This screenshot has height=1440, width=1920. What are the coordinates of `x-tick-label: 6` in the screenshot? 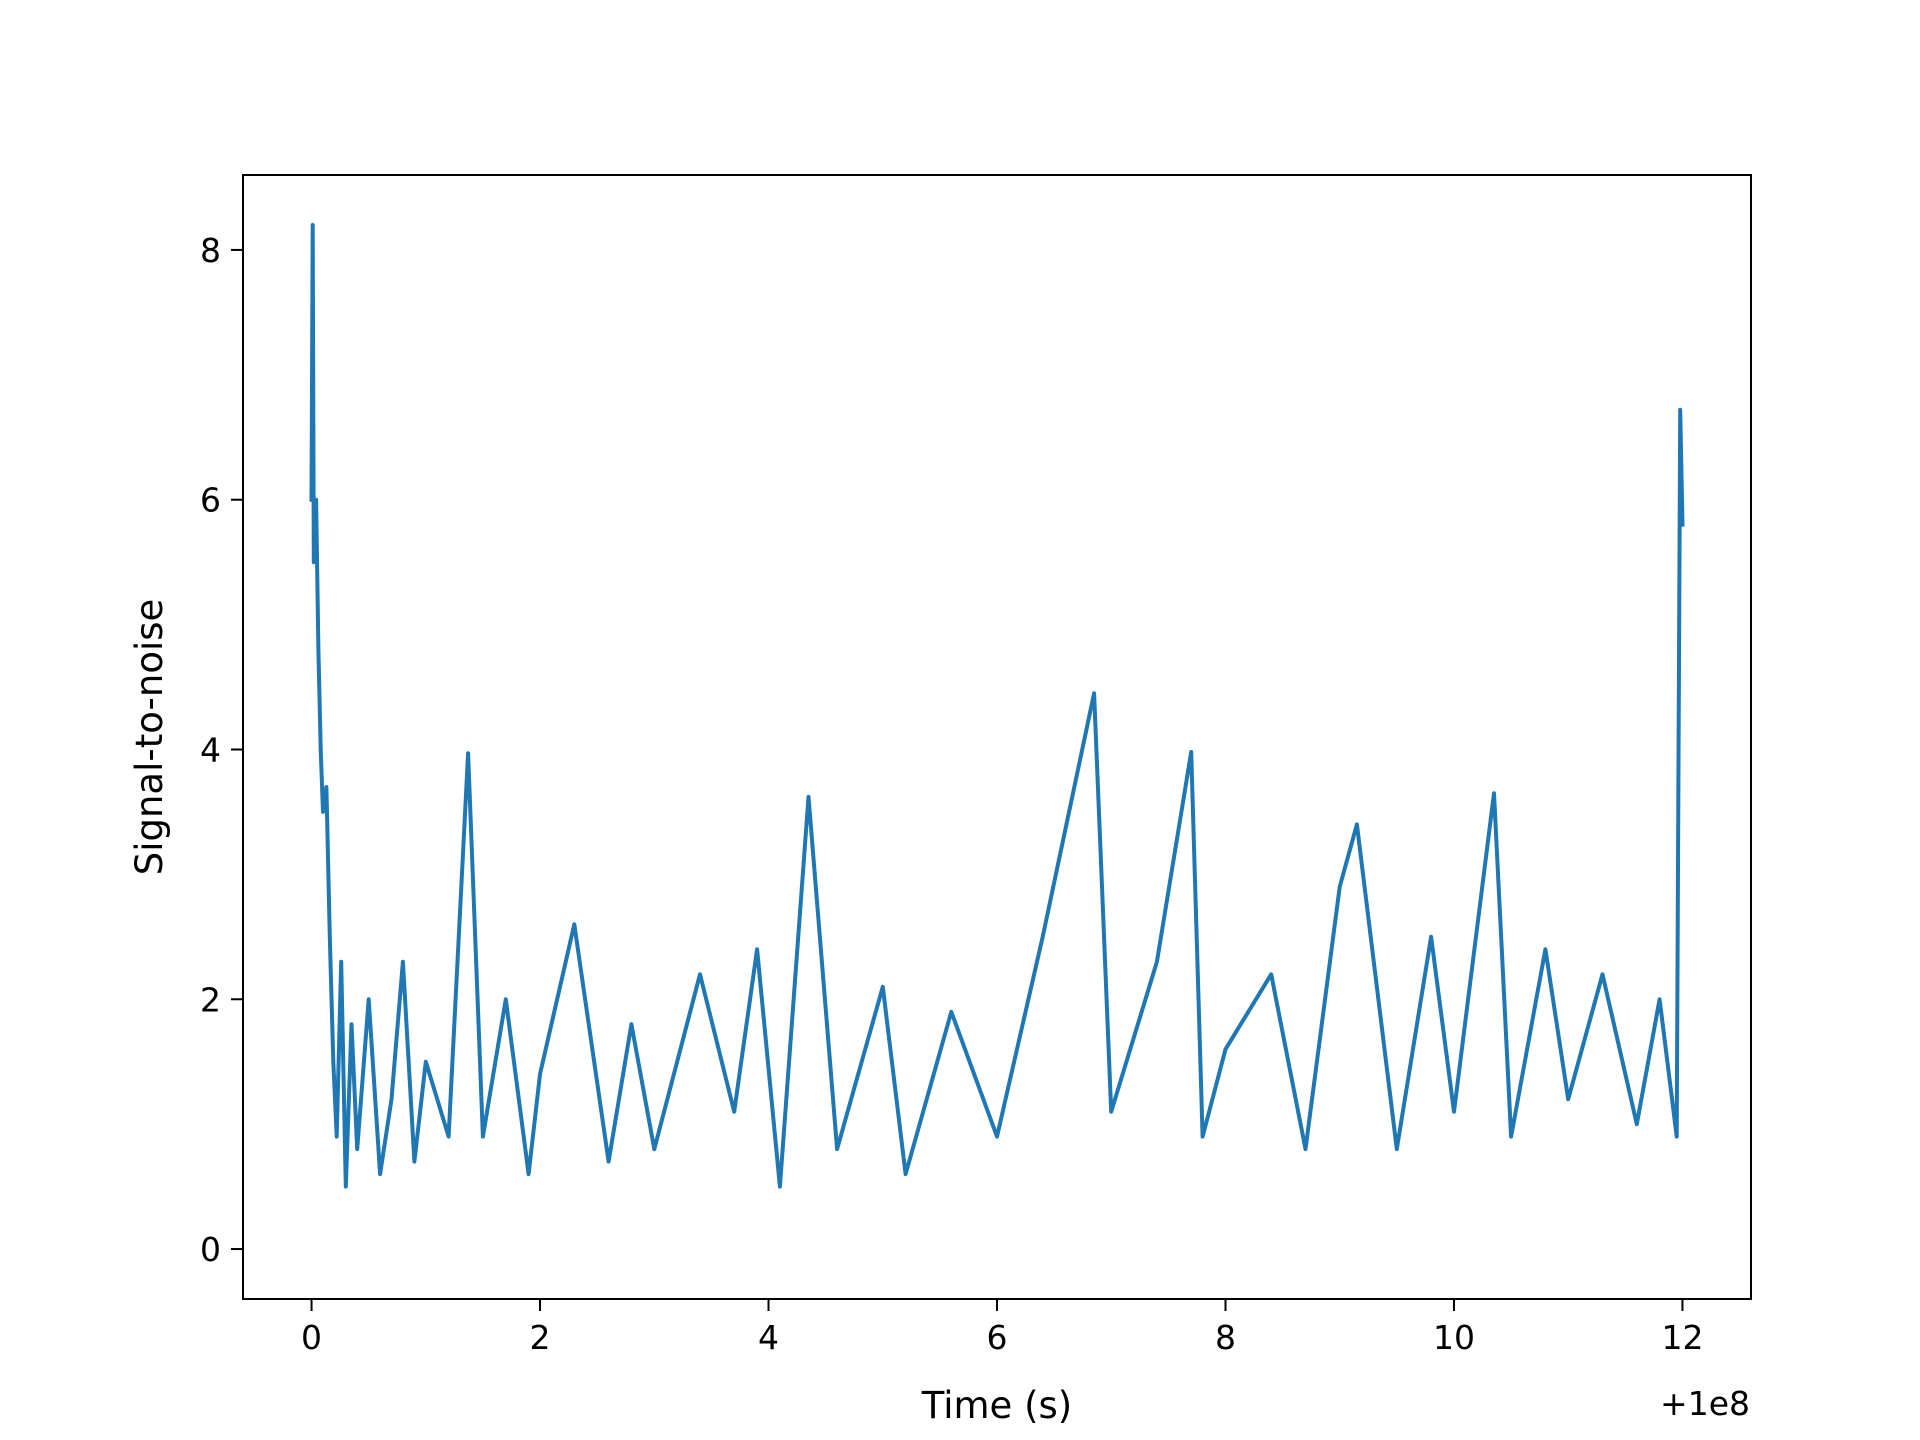 It's located at (997, 1337).